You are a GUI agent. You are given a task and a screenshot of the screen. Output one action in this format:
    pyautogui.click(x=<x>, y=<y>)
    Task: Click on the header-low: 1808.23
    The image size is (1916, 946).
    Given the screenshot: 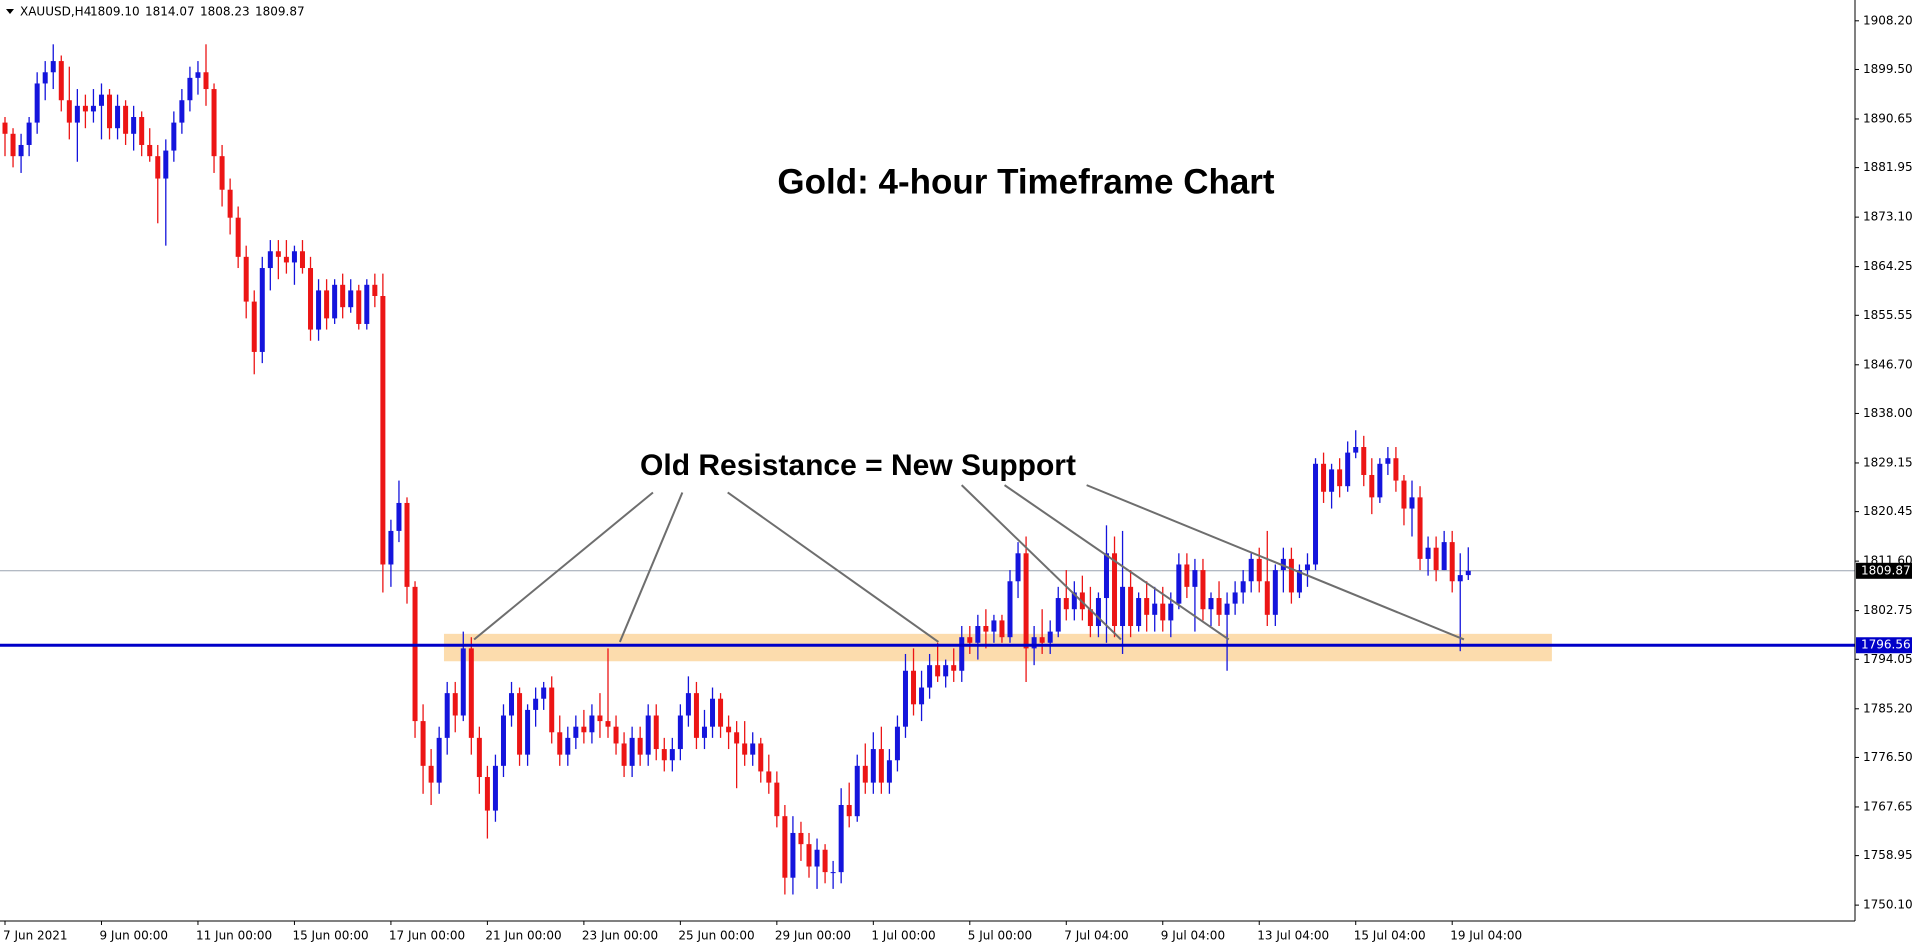 What is the action you would take?
    pyautogui.click(x=225, y=12)
    